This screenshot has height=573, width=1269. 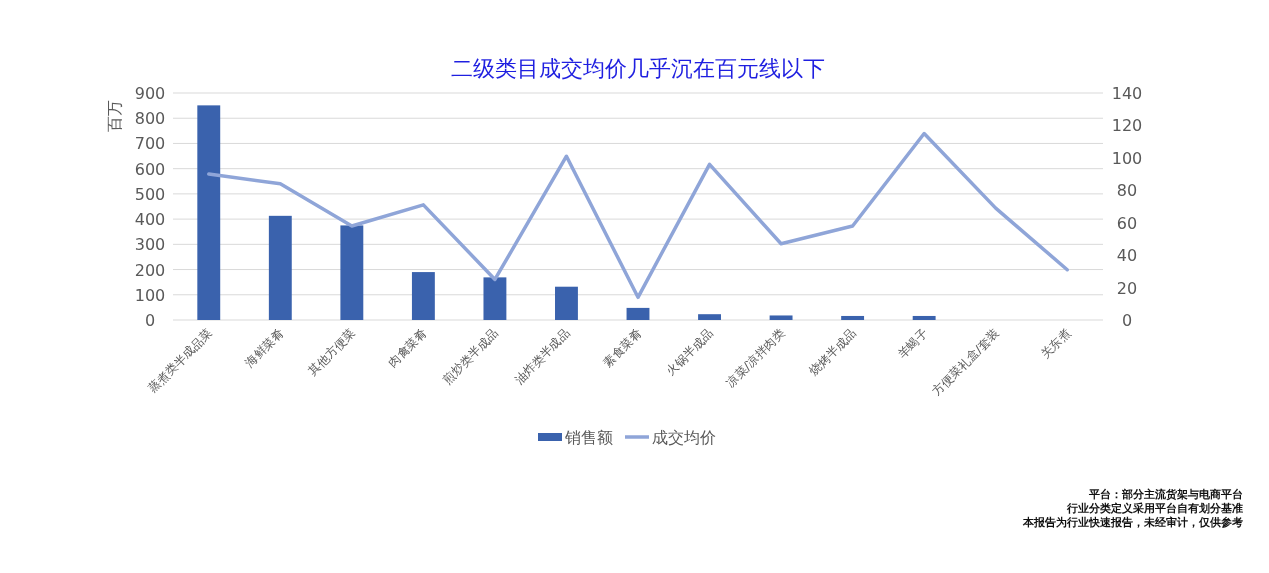 What do you see at coordinates (264, 348) in the screenshot?
I see `x-tick-label: 海鲜菜肴` at bounding box center [264, 348].